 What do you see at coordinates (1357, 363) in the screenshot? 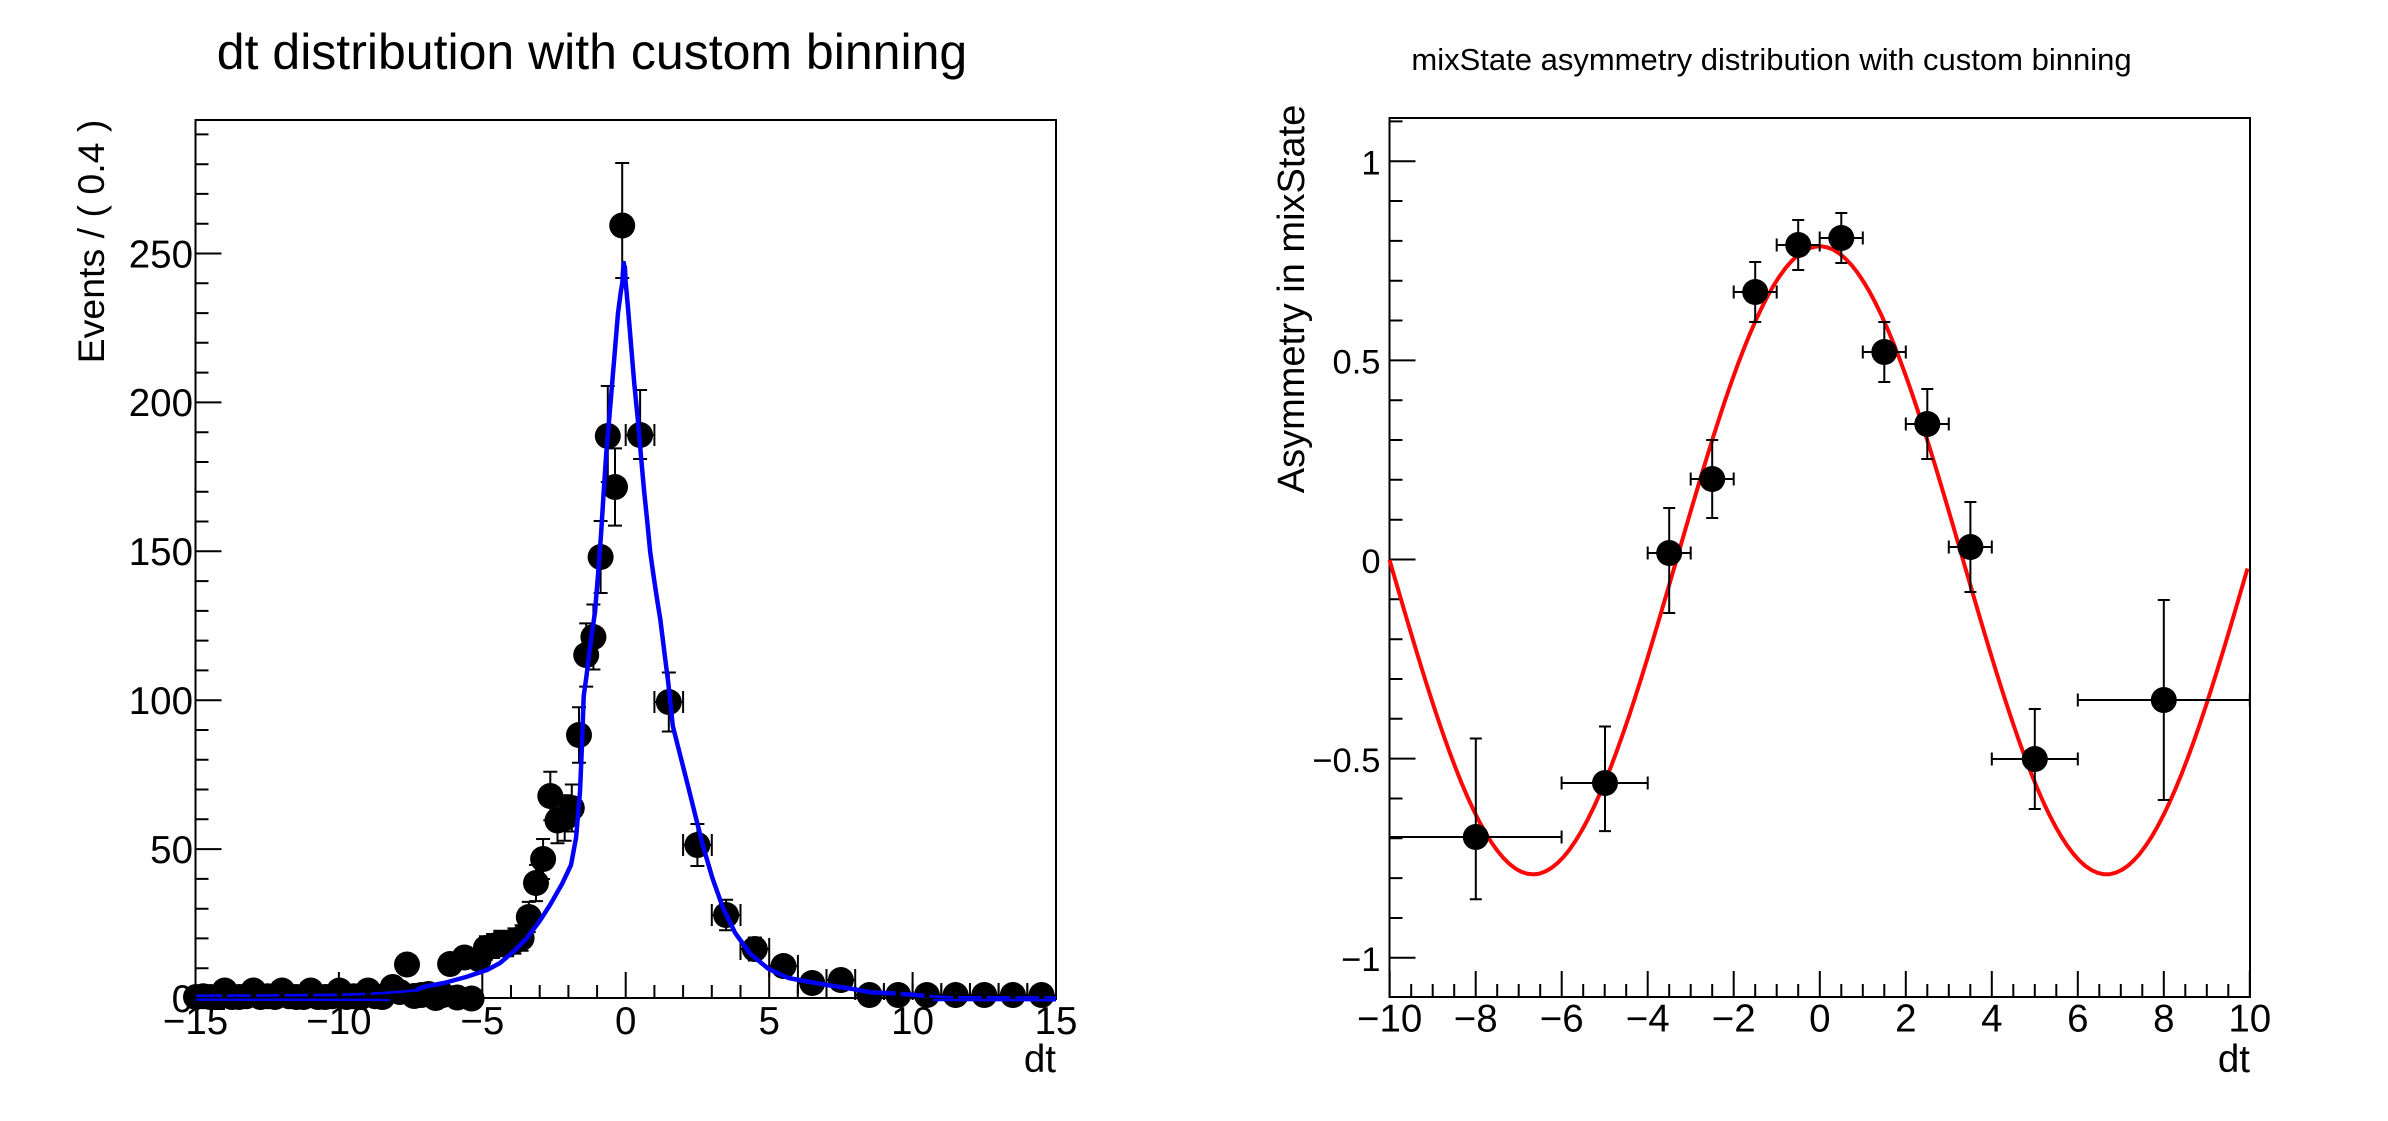
I see `svg-text: 0.5` at bounding box center [1357, 363].